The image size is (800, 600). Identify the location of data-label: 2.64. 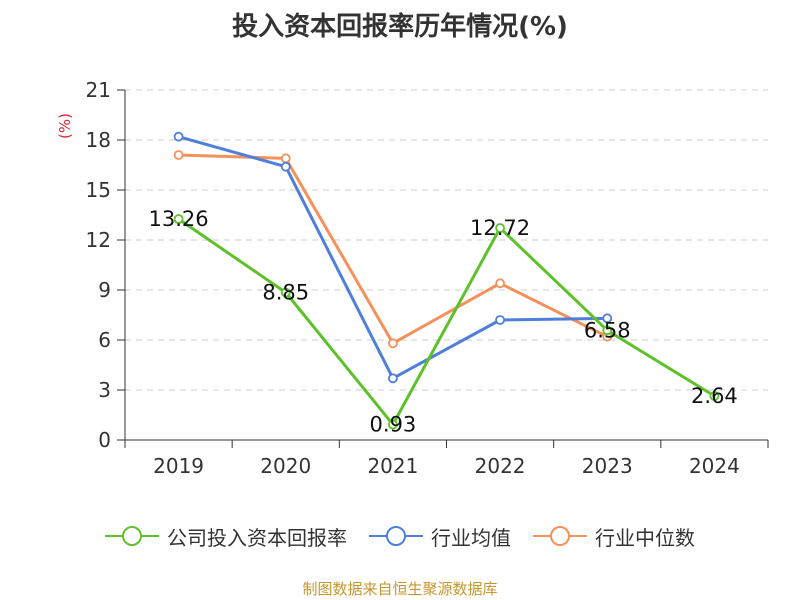
(714, 396).